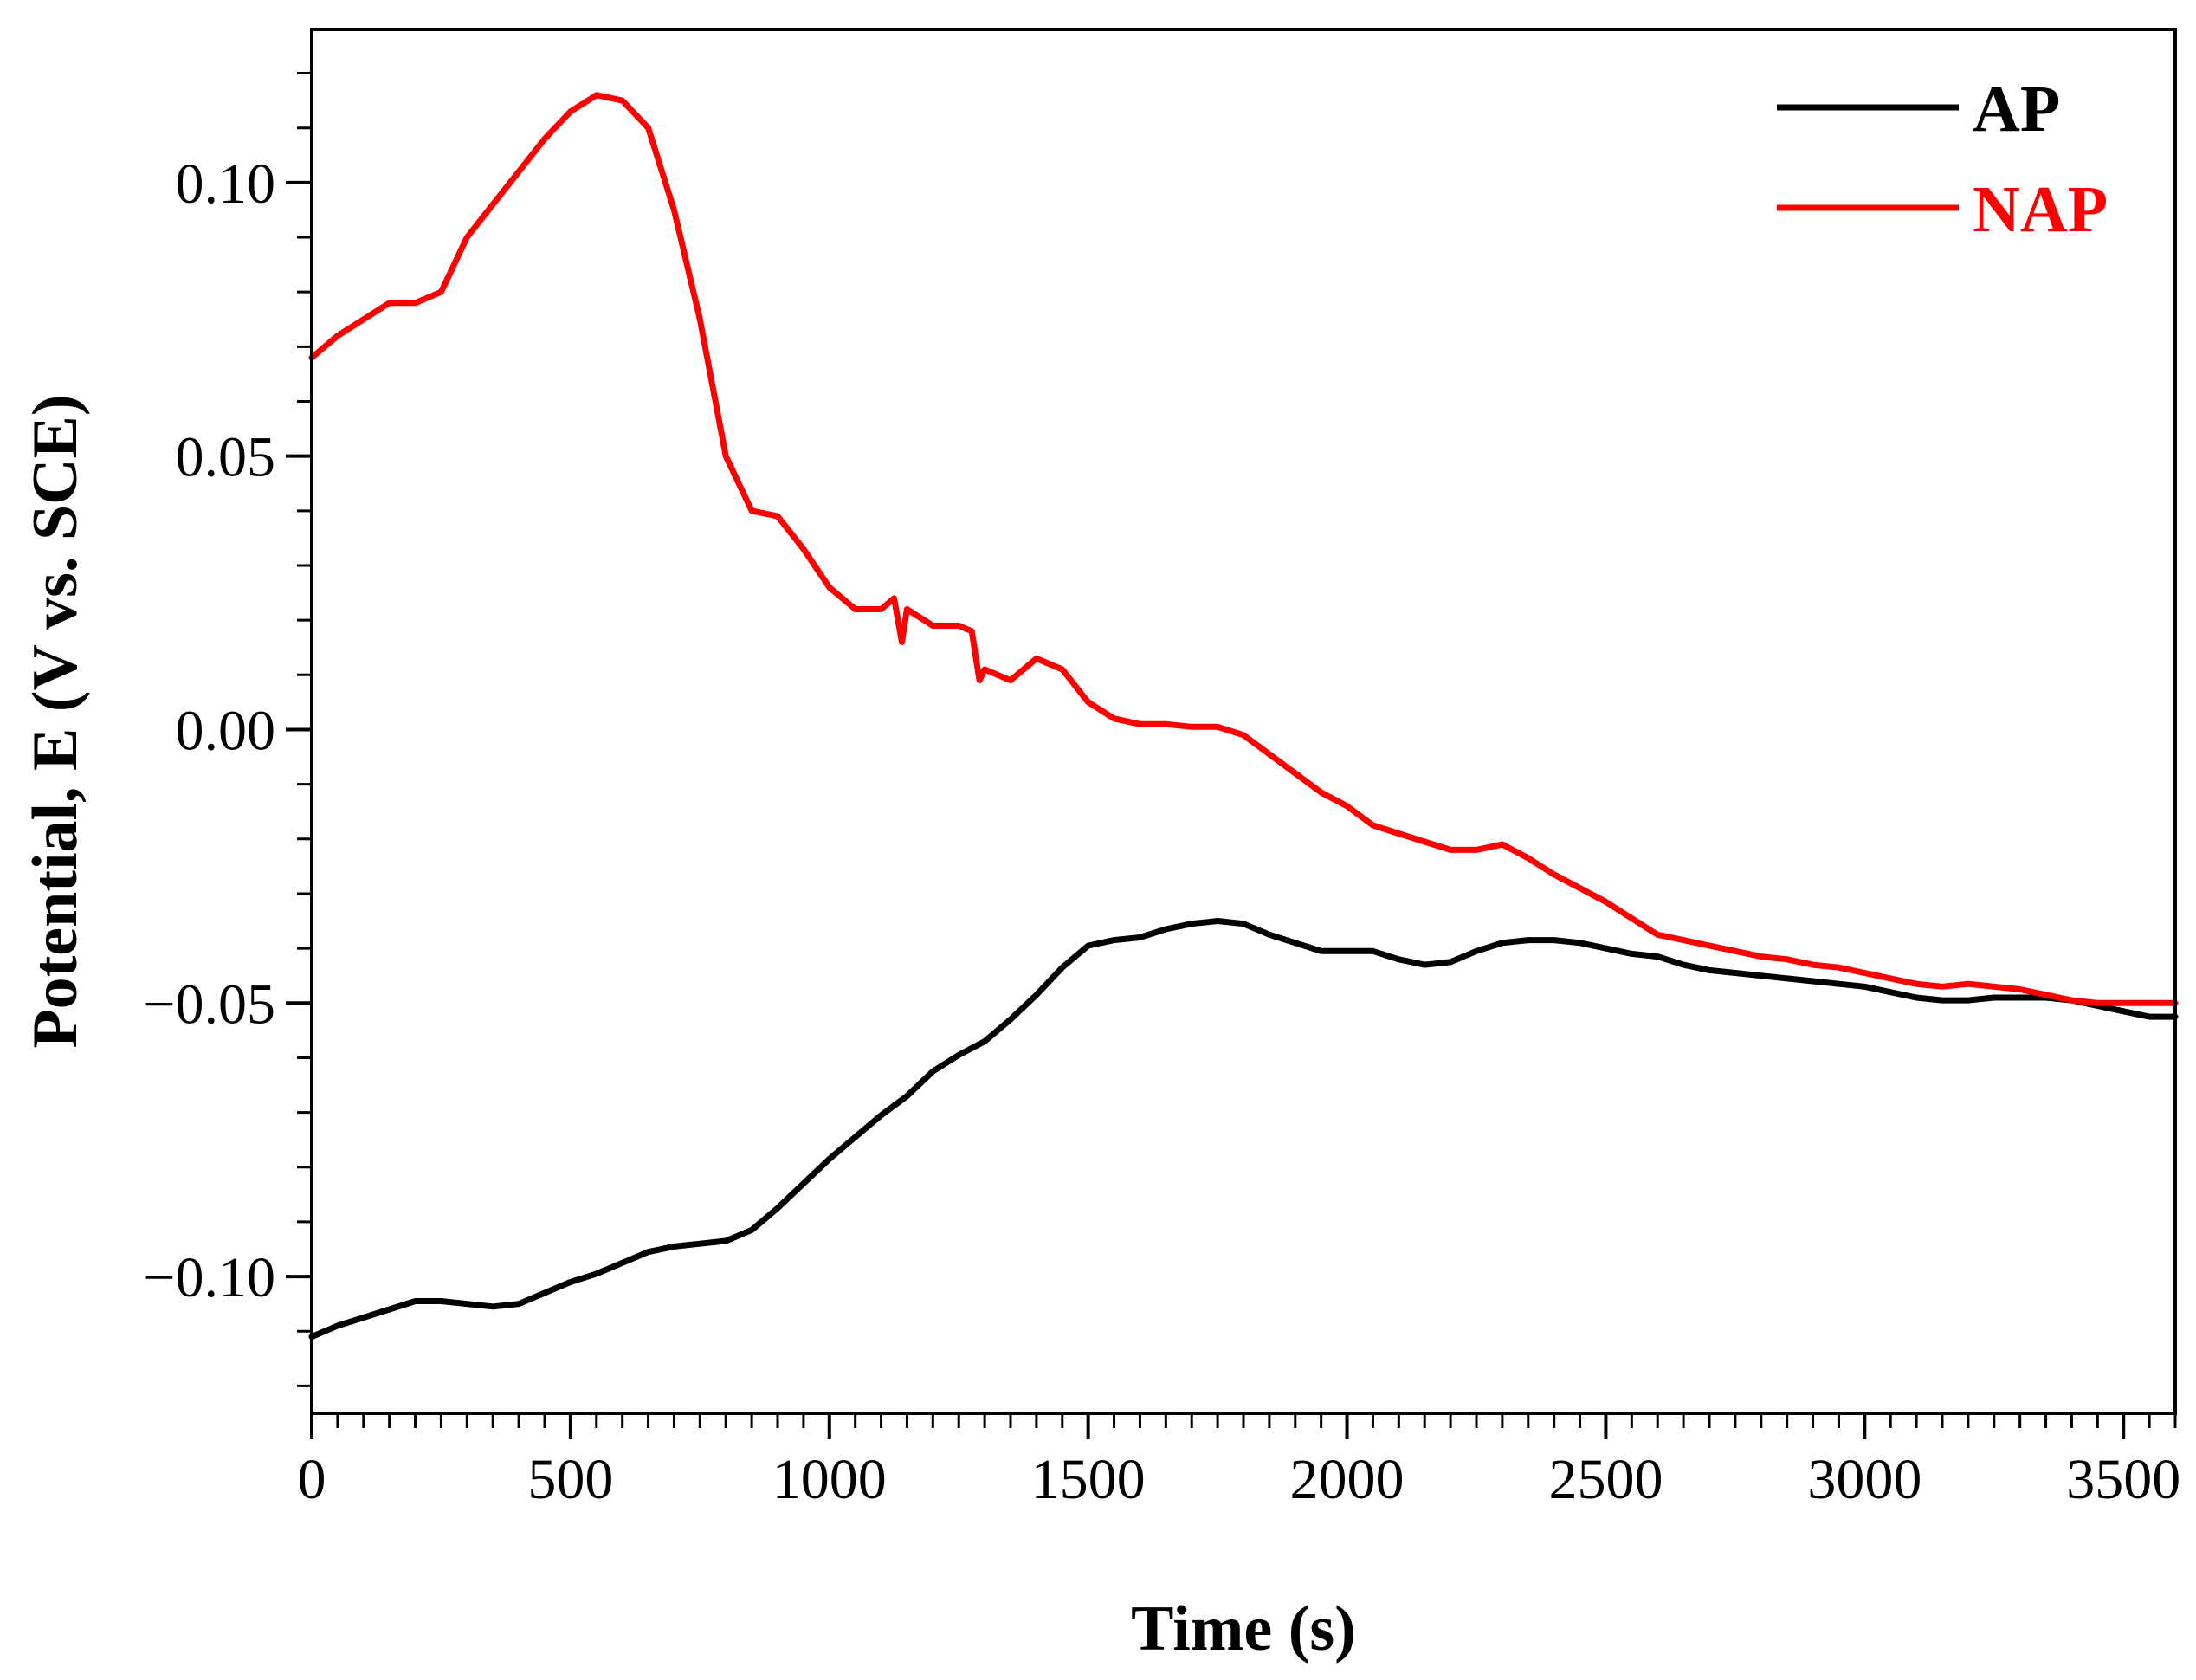 The height and width of the screenshot is (1680, 2196). I want to click on y-axis-title: Potential, E (V vs. SCE), so click(56, 721).